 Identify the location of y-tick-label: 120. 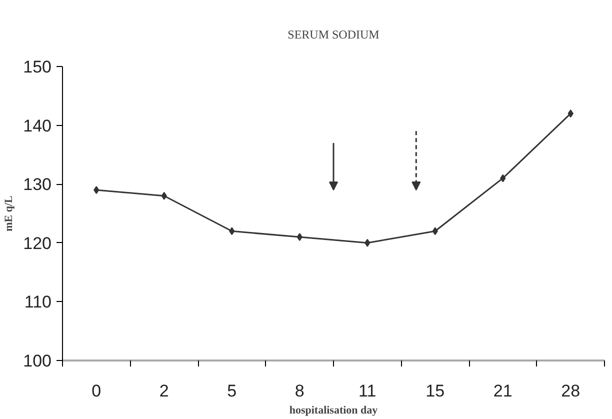
(37, 243).